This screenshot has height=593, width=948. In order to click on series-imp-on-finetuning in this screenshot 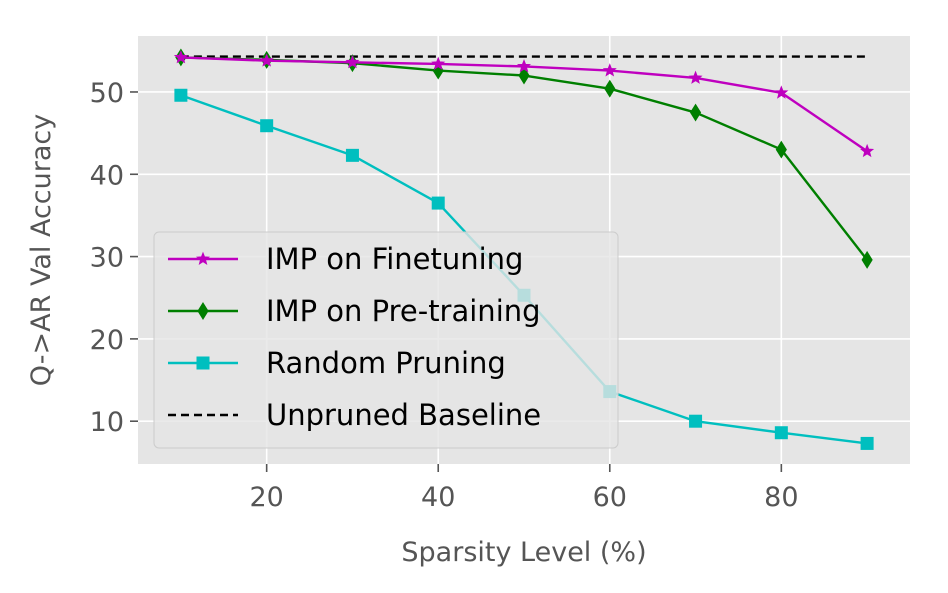, I will do `click(524, 104)`.